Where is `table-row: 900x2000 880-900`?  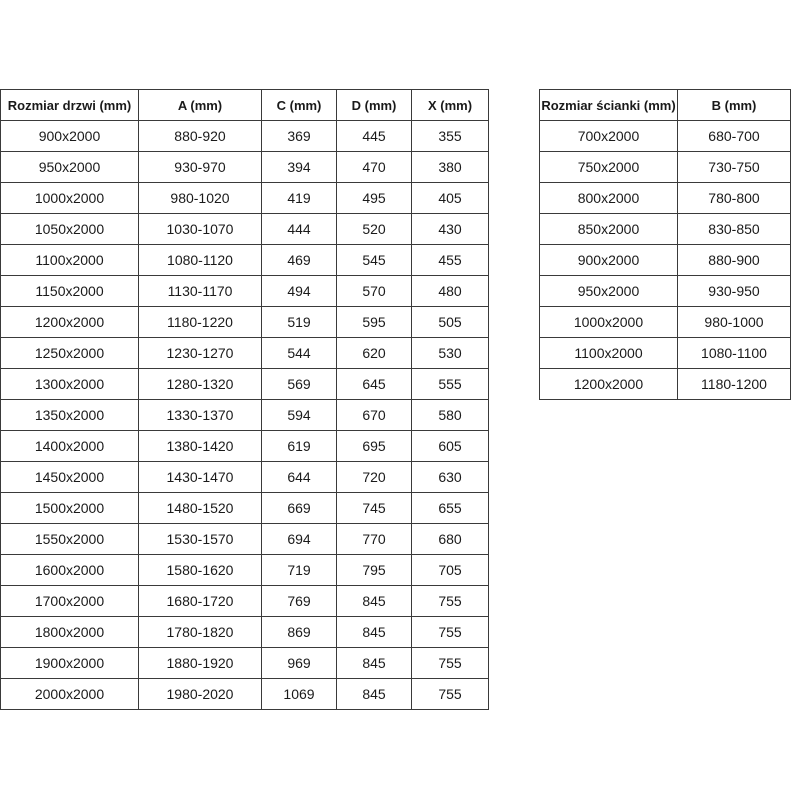
table-row: 900x2000 880-900 is located at coordinates (665, 260).